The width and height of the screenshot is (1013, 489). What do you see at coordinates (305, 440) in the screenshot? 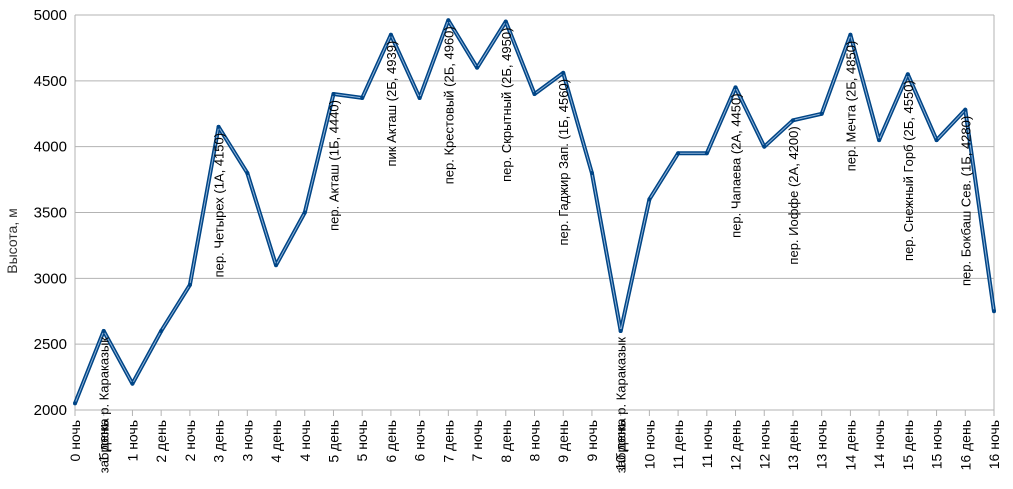
I see `x-tick-label: 4 ночь` at bounding box center [305, 440].